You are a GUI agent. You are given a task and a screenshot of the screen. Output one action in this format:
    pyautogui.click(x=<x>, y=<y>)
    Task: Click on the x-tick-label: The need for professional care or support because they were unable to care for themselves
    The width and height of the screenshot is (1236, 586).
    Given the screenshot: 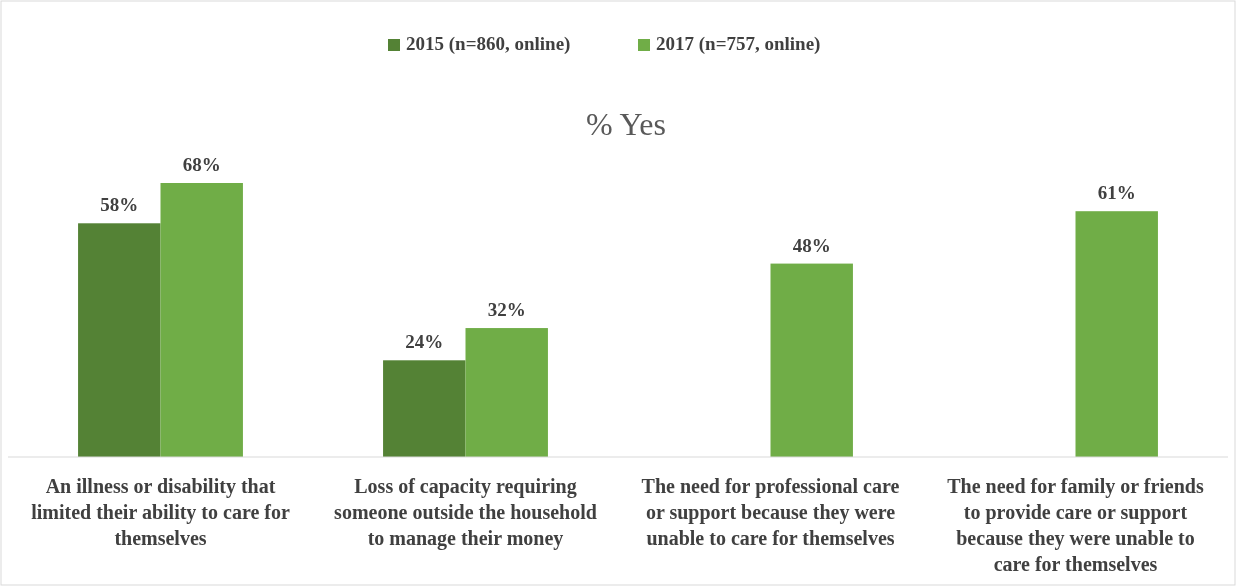 What is the action you would take?
    pyautogui.click(x=770, y=512)
    